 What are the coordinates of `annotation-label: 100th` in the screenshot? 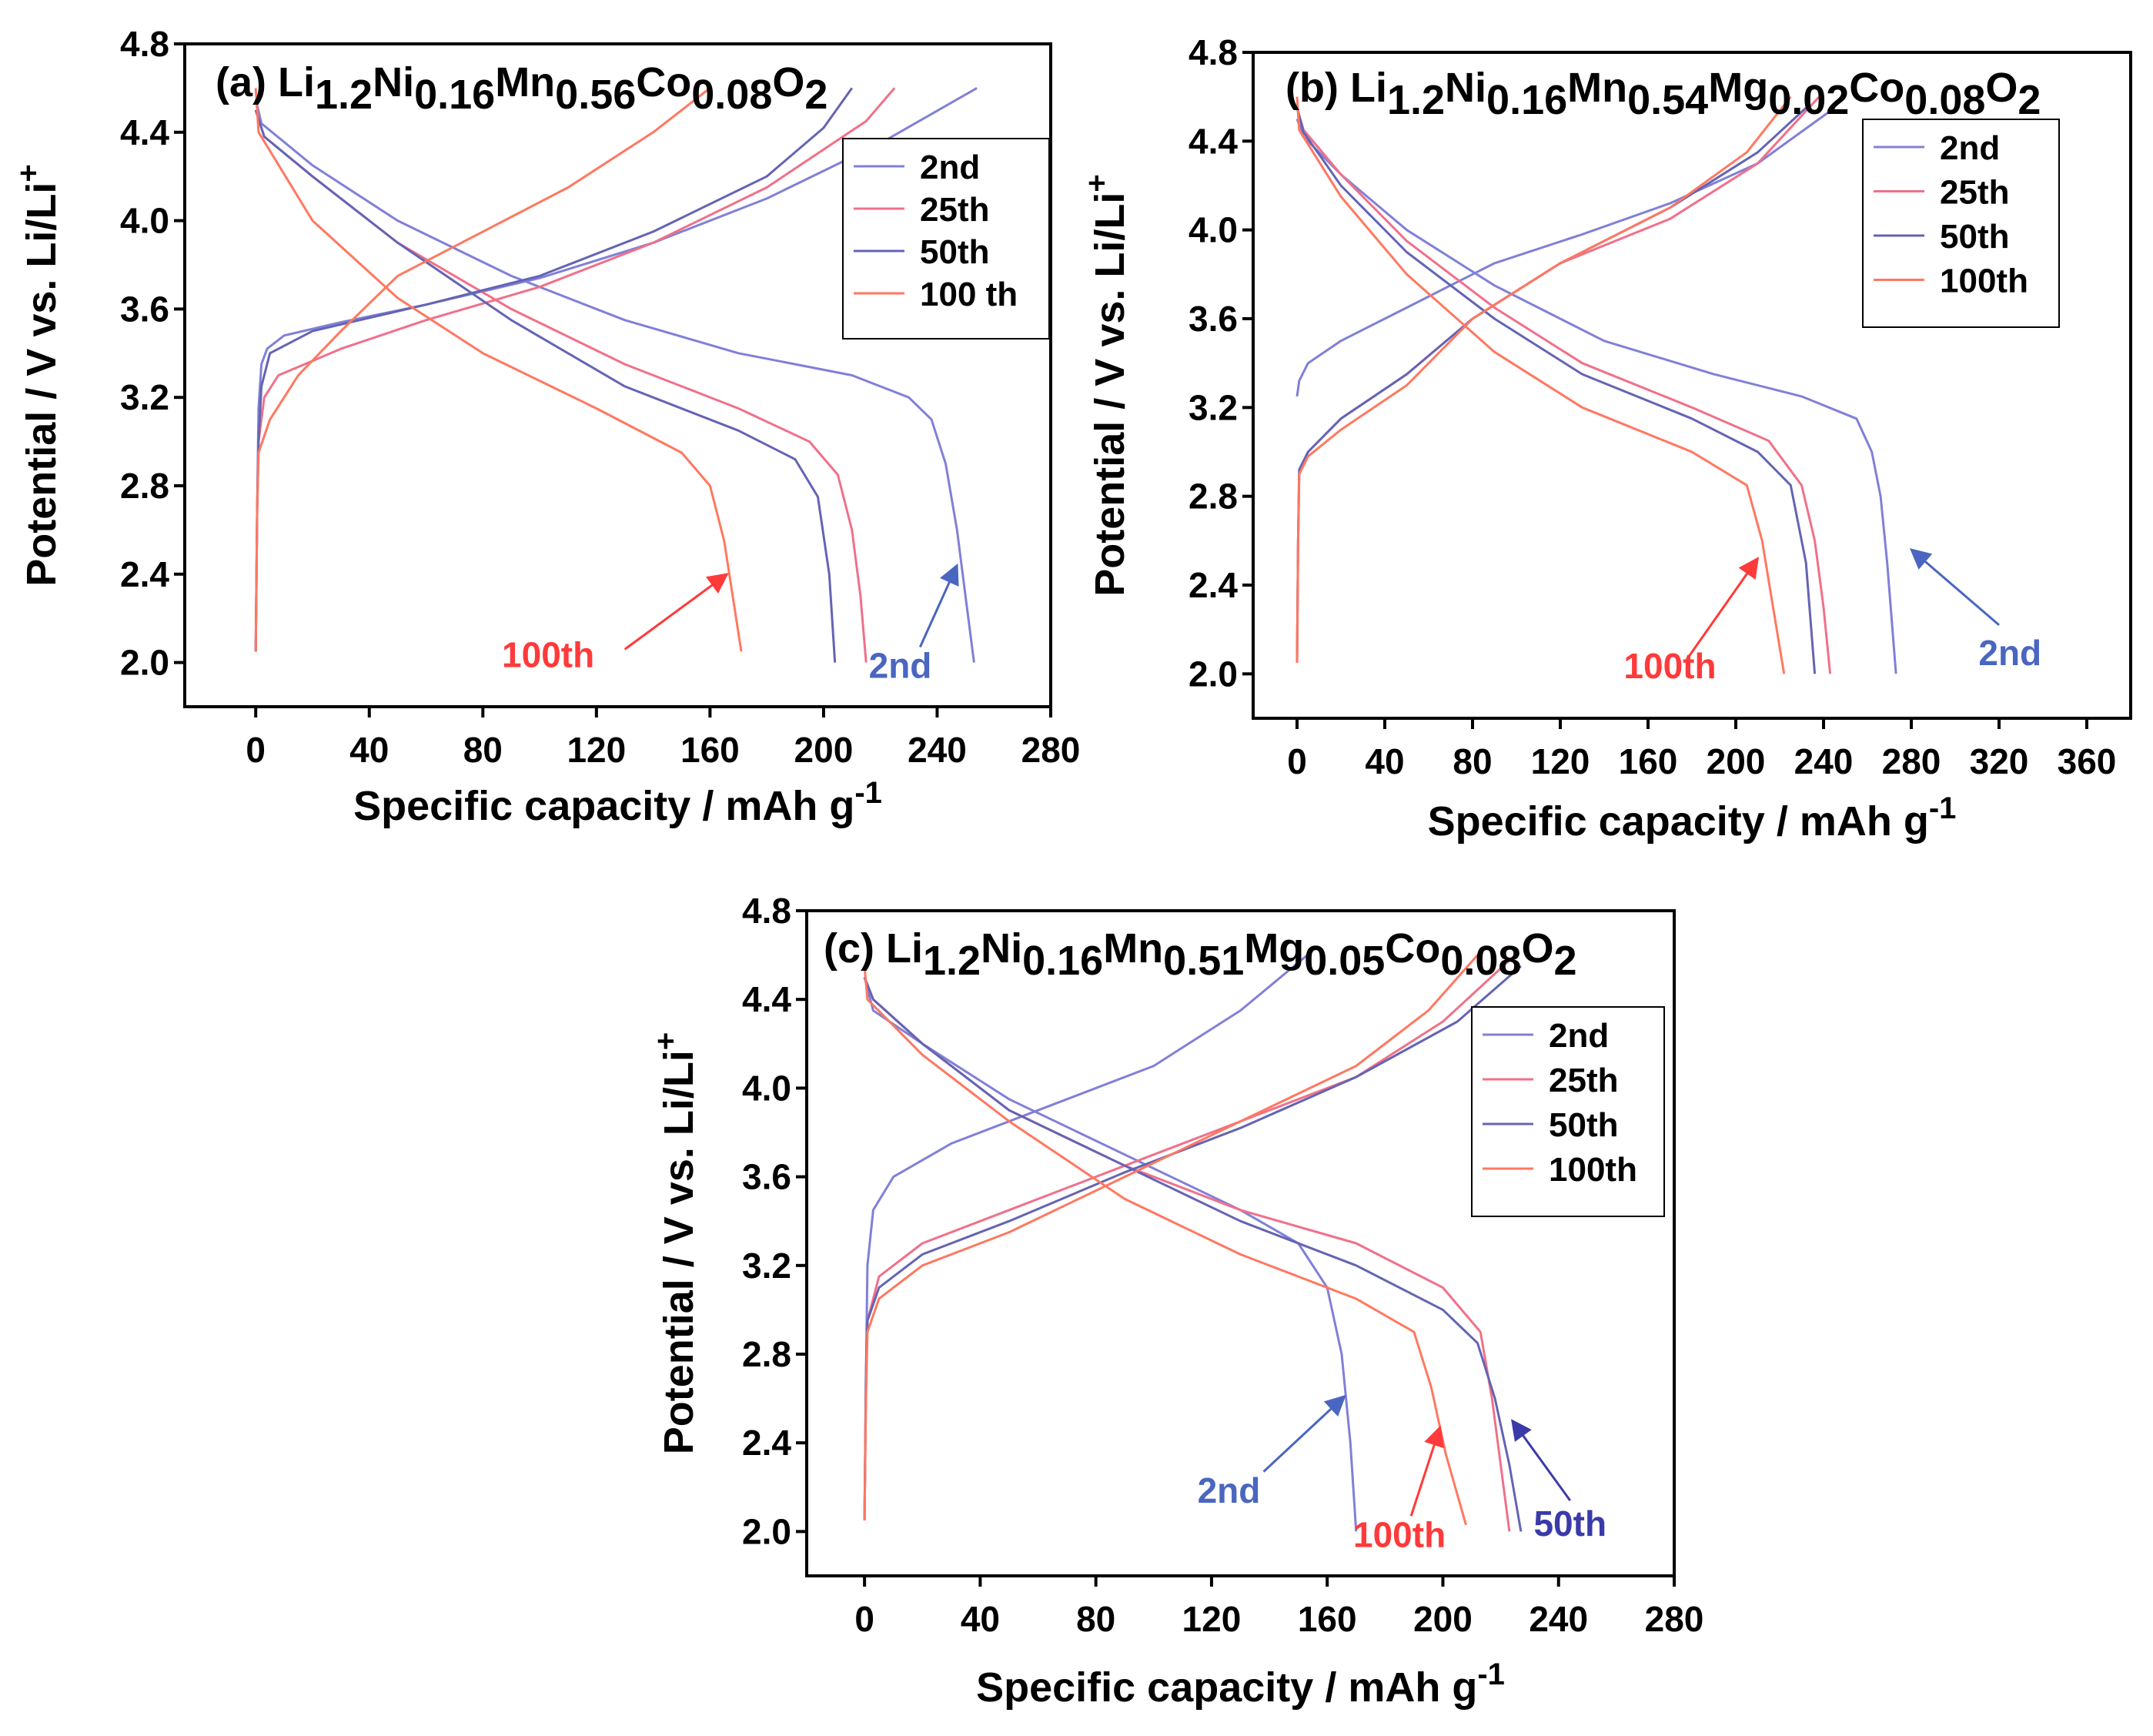 It's located at (1669, 666).